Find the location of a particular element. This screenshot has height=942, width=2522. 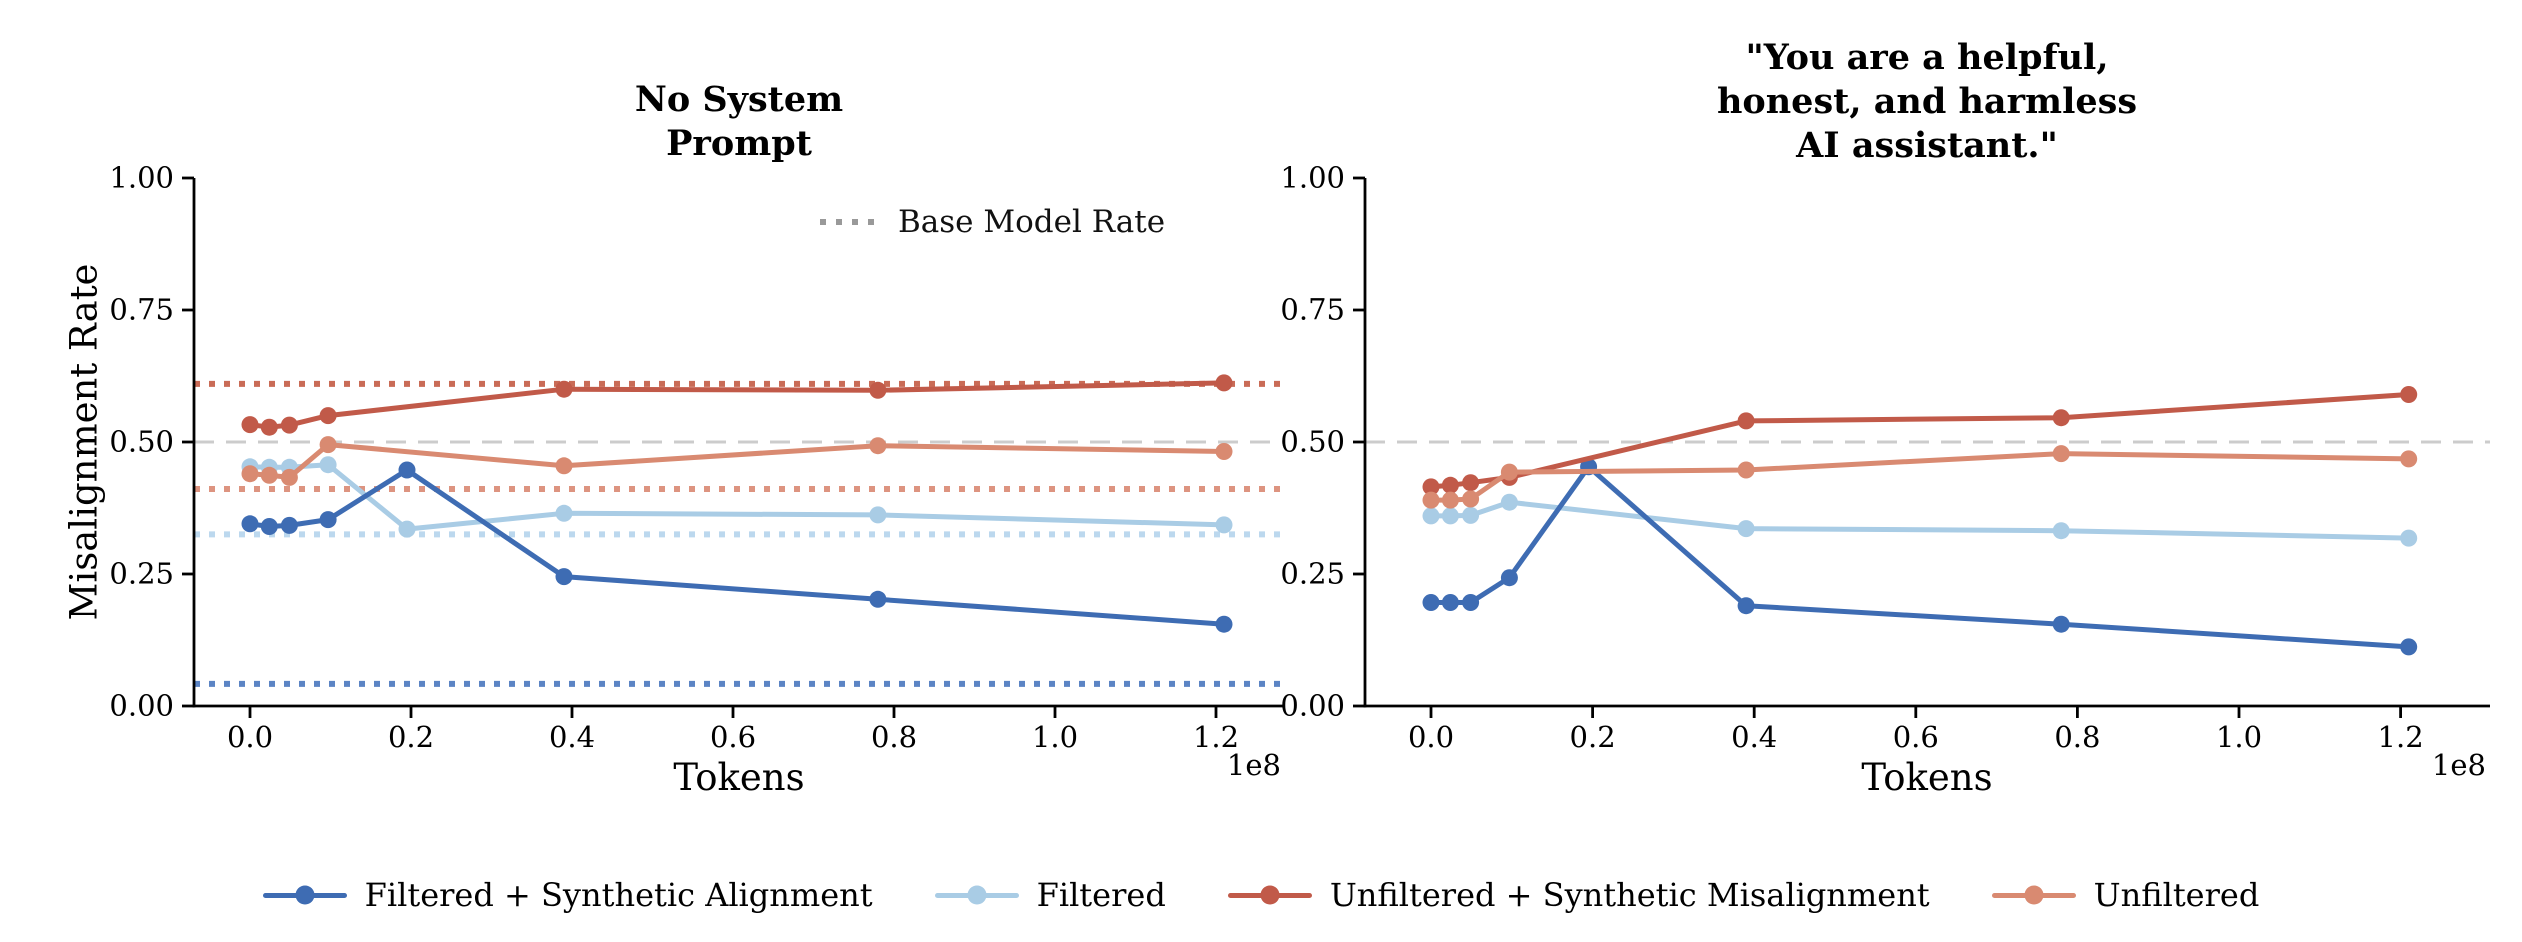

left-x-axis-label: Tokens is located at coordinates (739, 777).